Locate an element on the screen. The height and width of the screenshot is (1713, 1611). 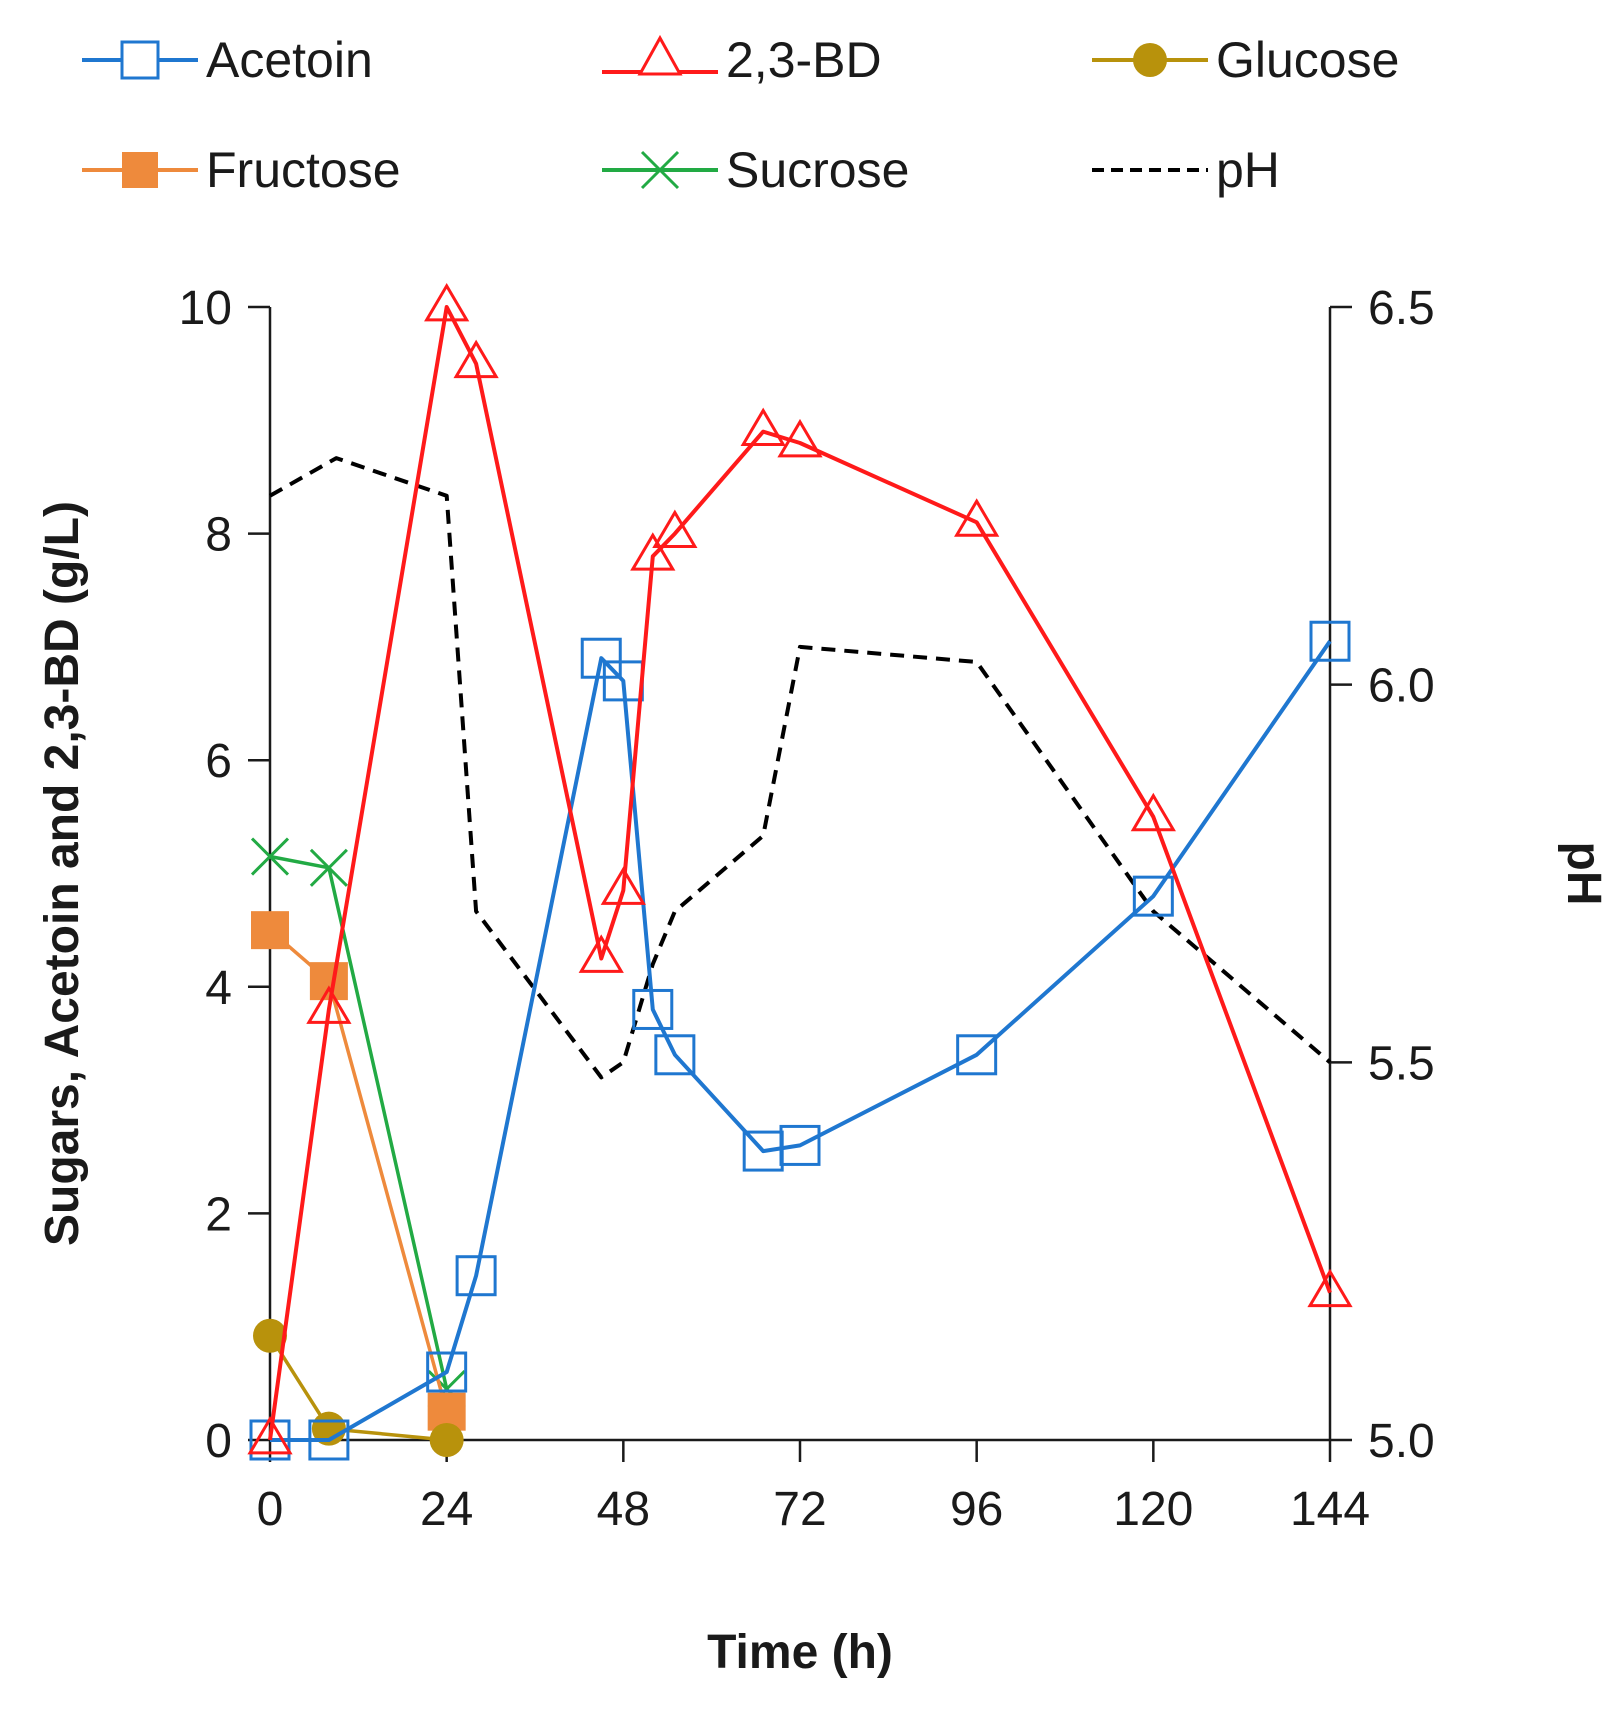
x-tick-label: 144 is located at coordinates (1330, 1509).